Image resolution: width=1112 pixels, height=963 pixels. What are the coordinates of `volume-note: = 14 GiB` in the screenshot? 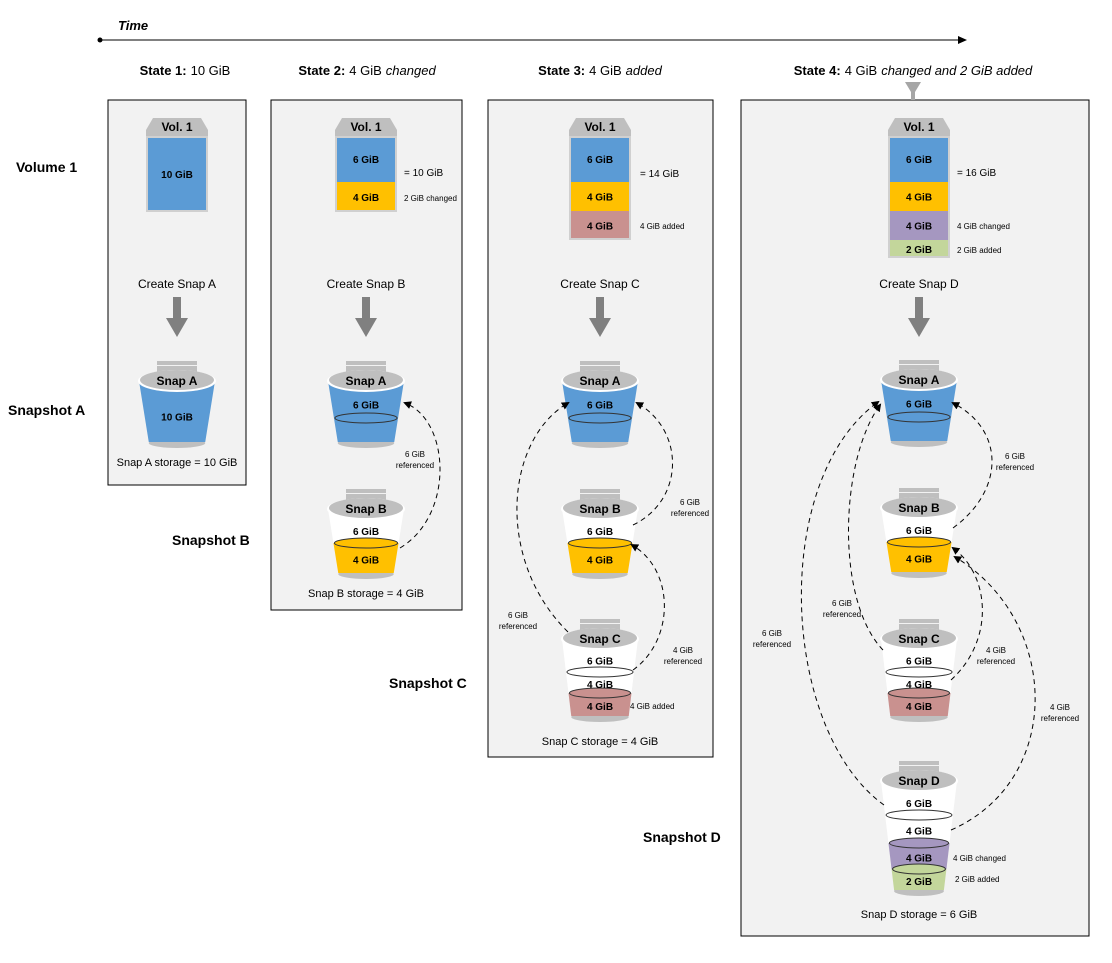 It's located at (660, 174).